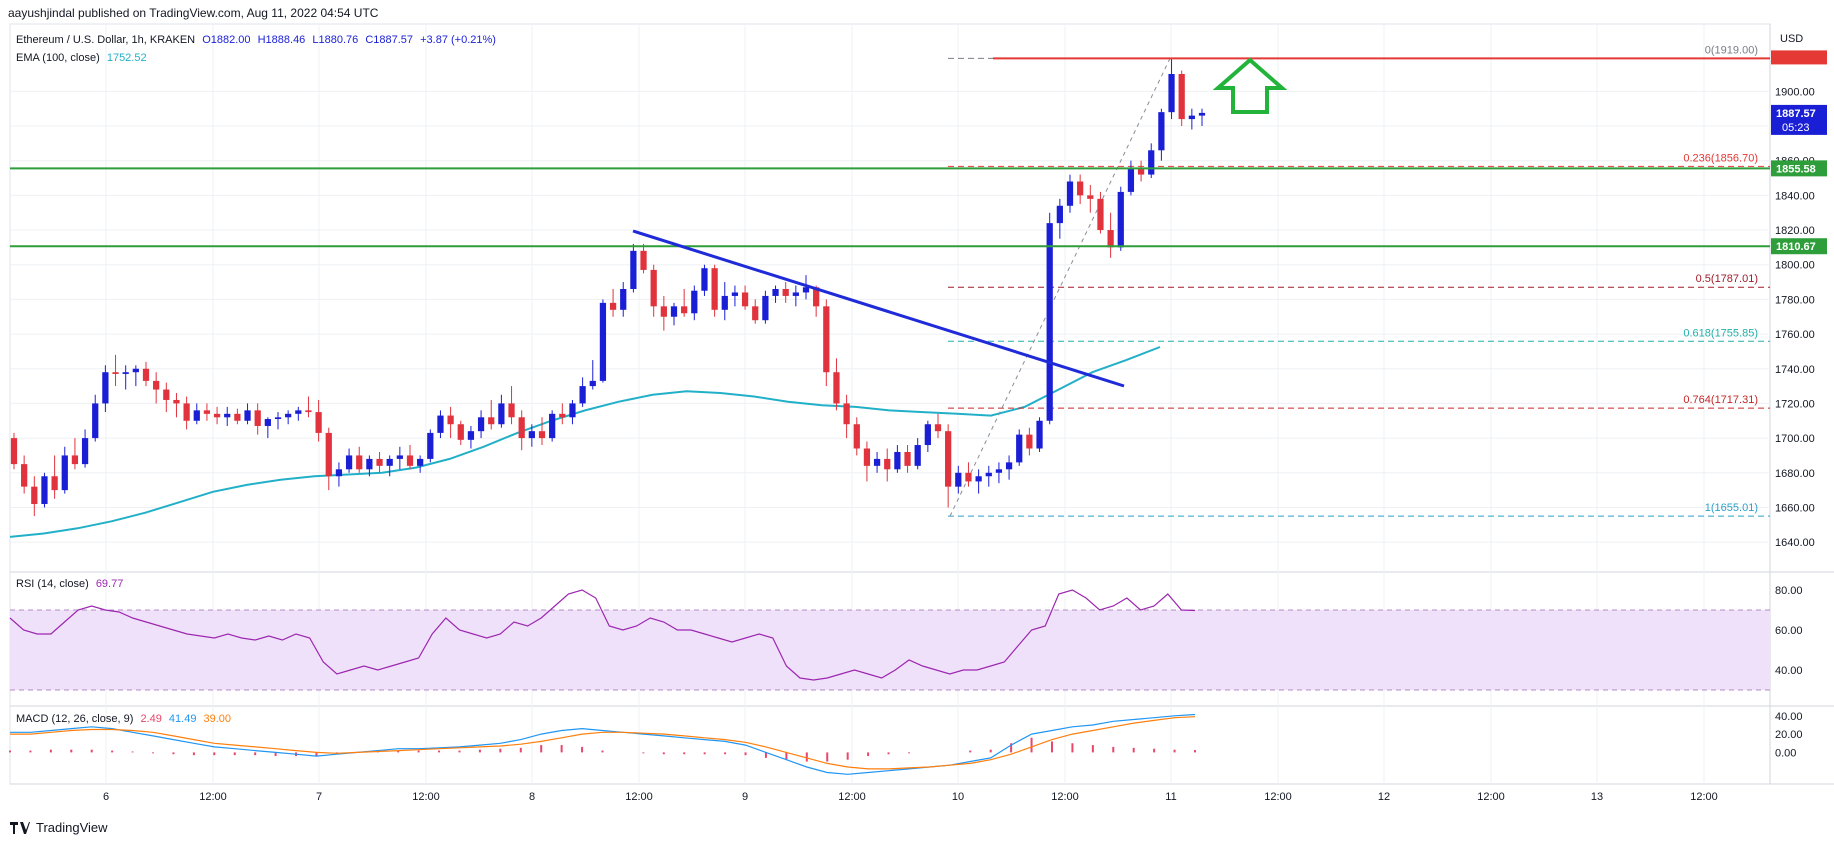 This screenshot has height=845, width=1834. What do you see at coordinates (1720, 333) in the screenshot?
I see `fib-level-label: 0.618(1755.85)` at bounding box center [1720, 333].